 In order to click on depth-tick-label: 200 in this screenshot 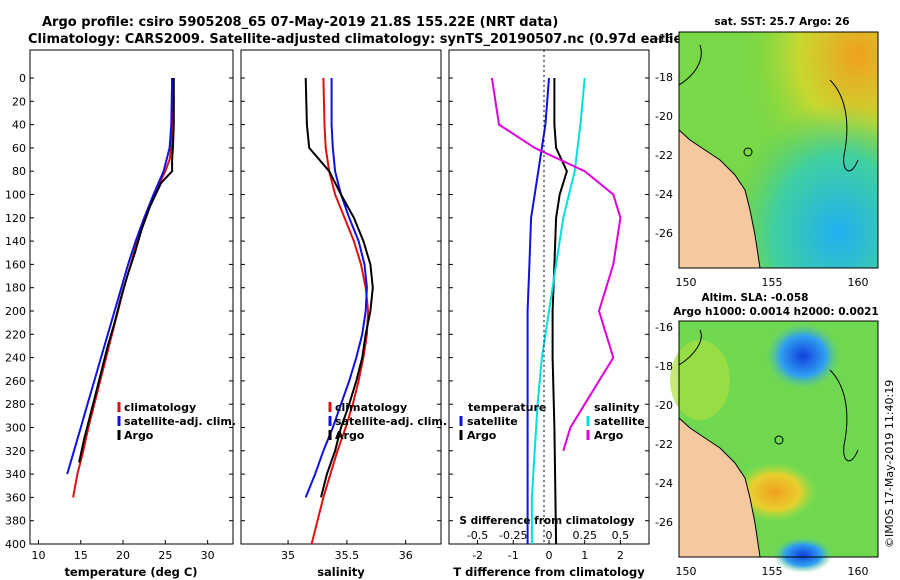, I will do `click(15, 311)`.